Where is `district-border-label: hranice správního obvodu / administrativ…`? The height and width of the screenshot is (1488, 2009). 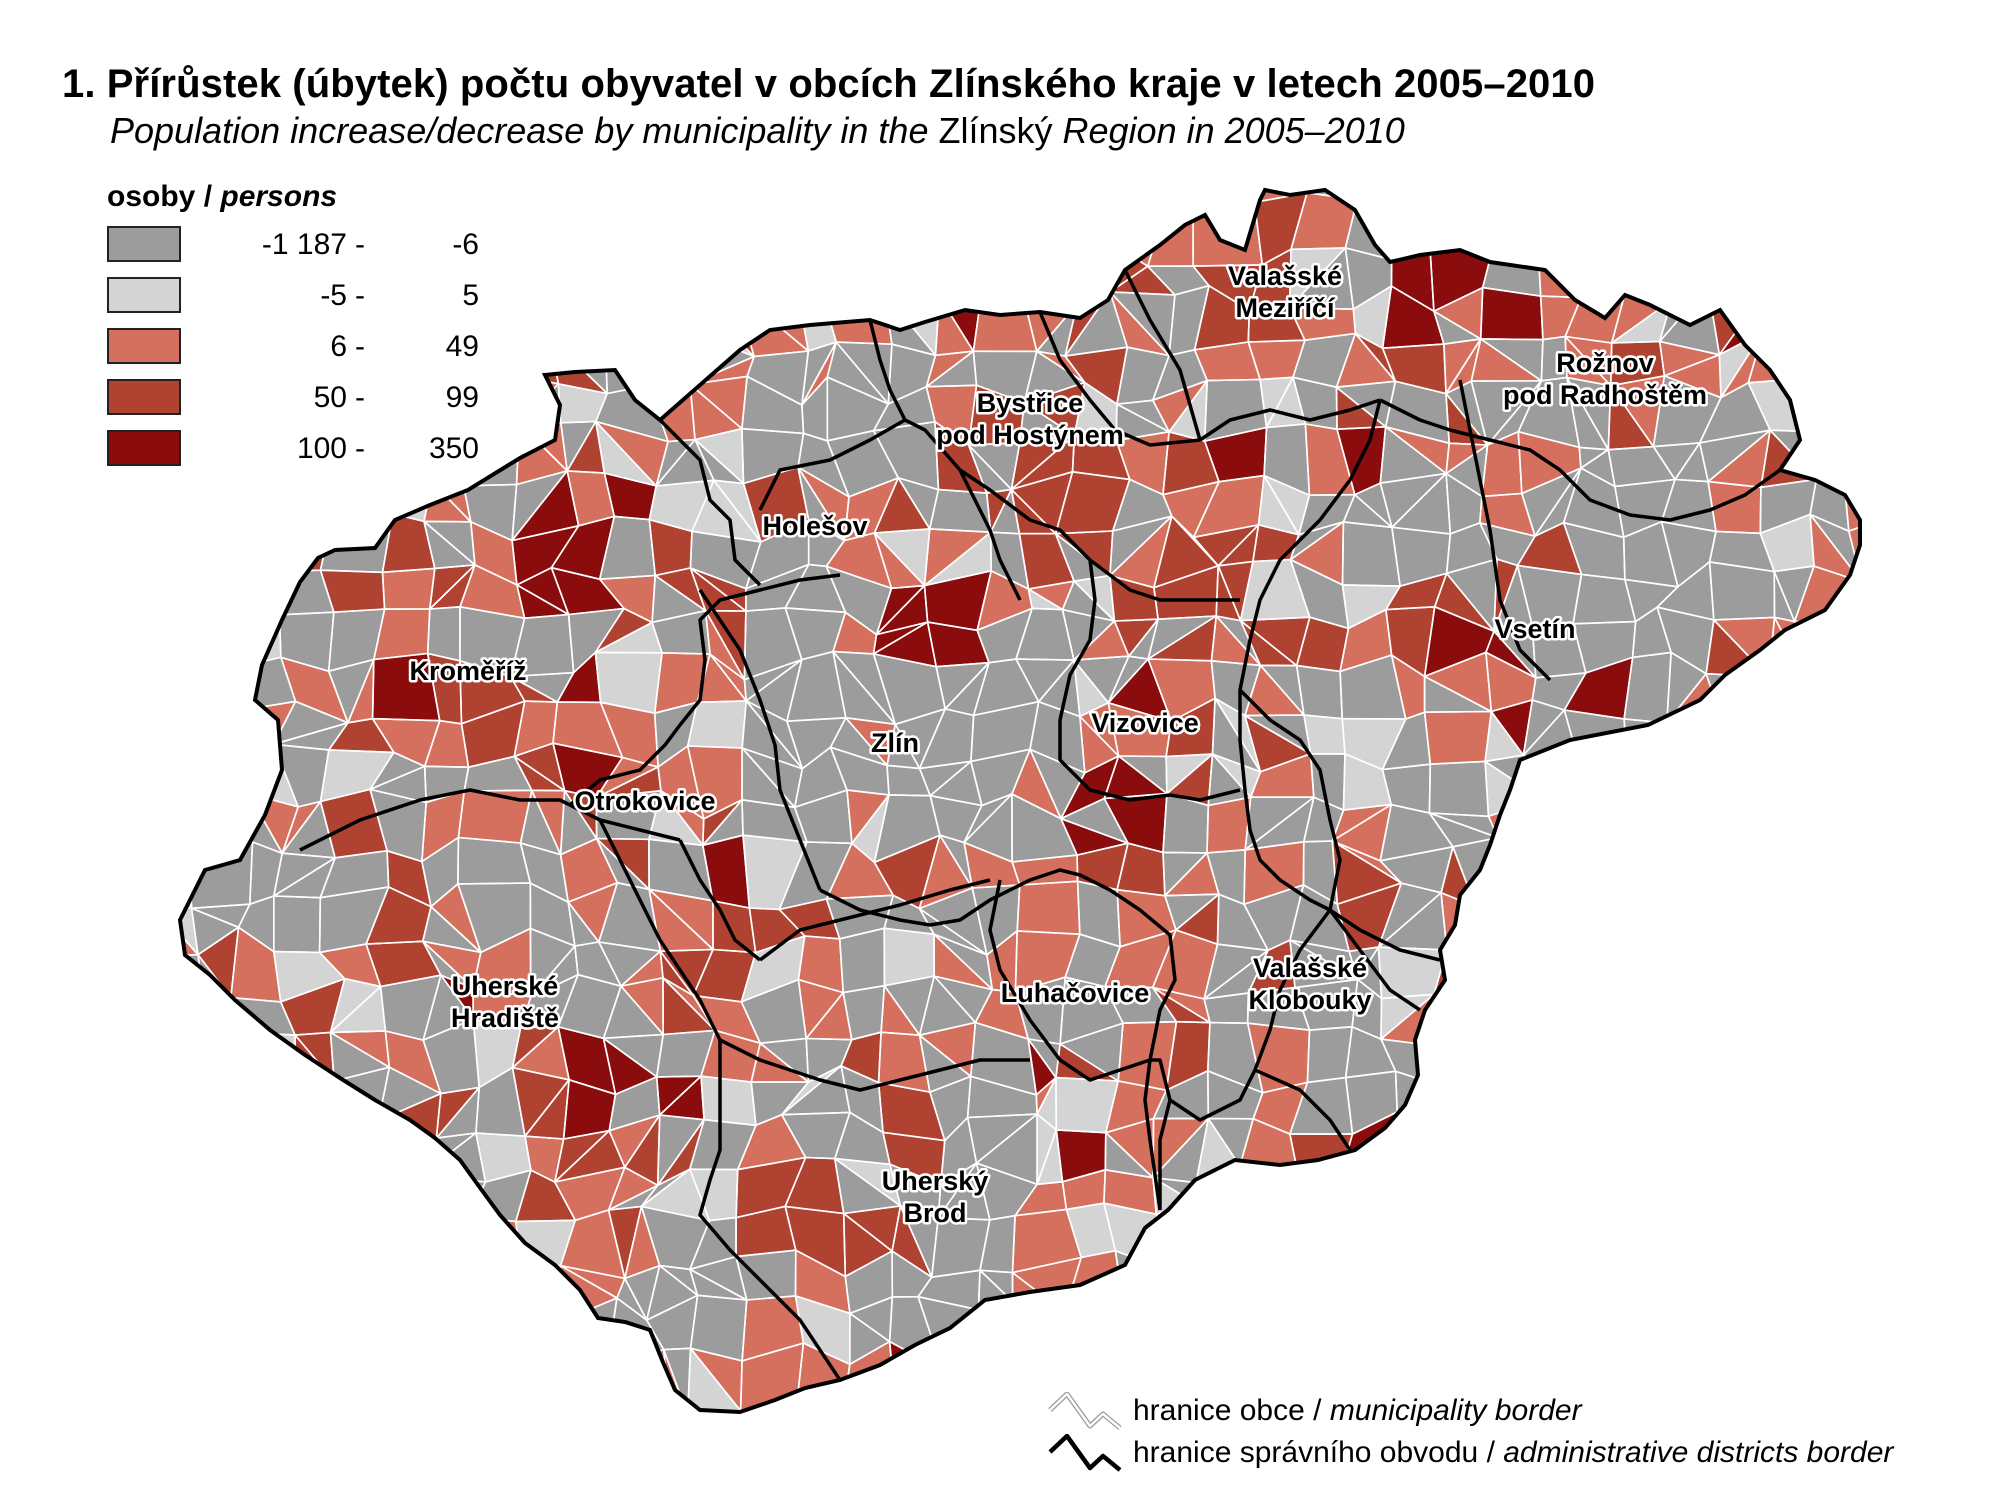
district-border-label: hranice správního obvodu / administrativ… is located at coordinates (1513, 1452).